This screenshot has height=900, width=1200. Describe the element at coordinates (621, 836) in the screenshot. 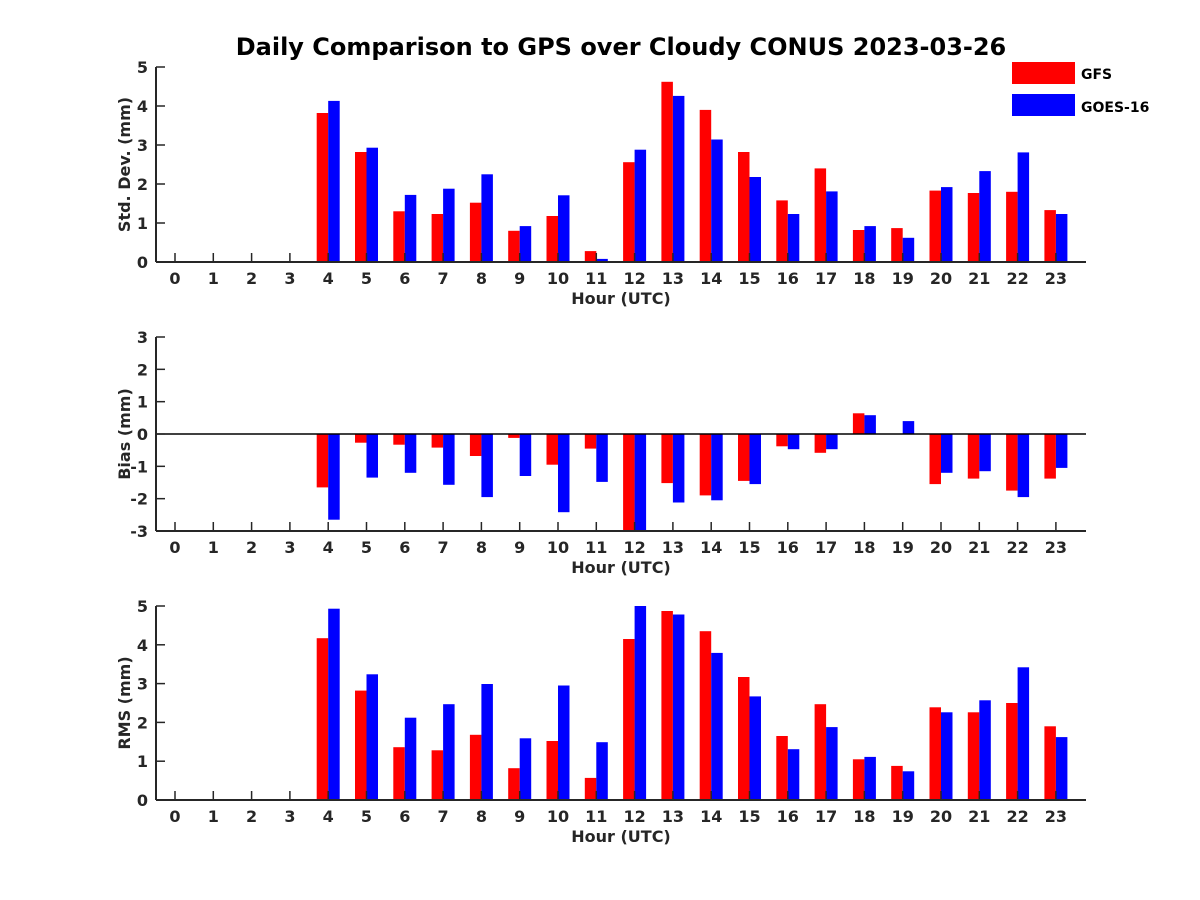

I see `rms-x-axis-label: Hour (UTC)` at that location.